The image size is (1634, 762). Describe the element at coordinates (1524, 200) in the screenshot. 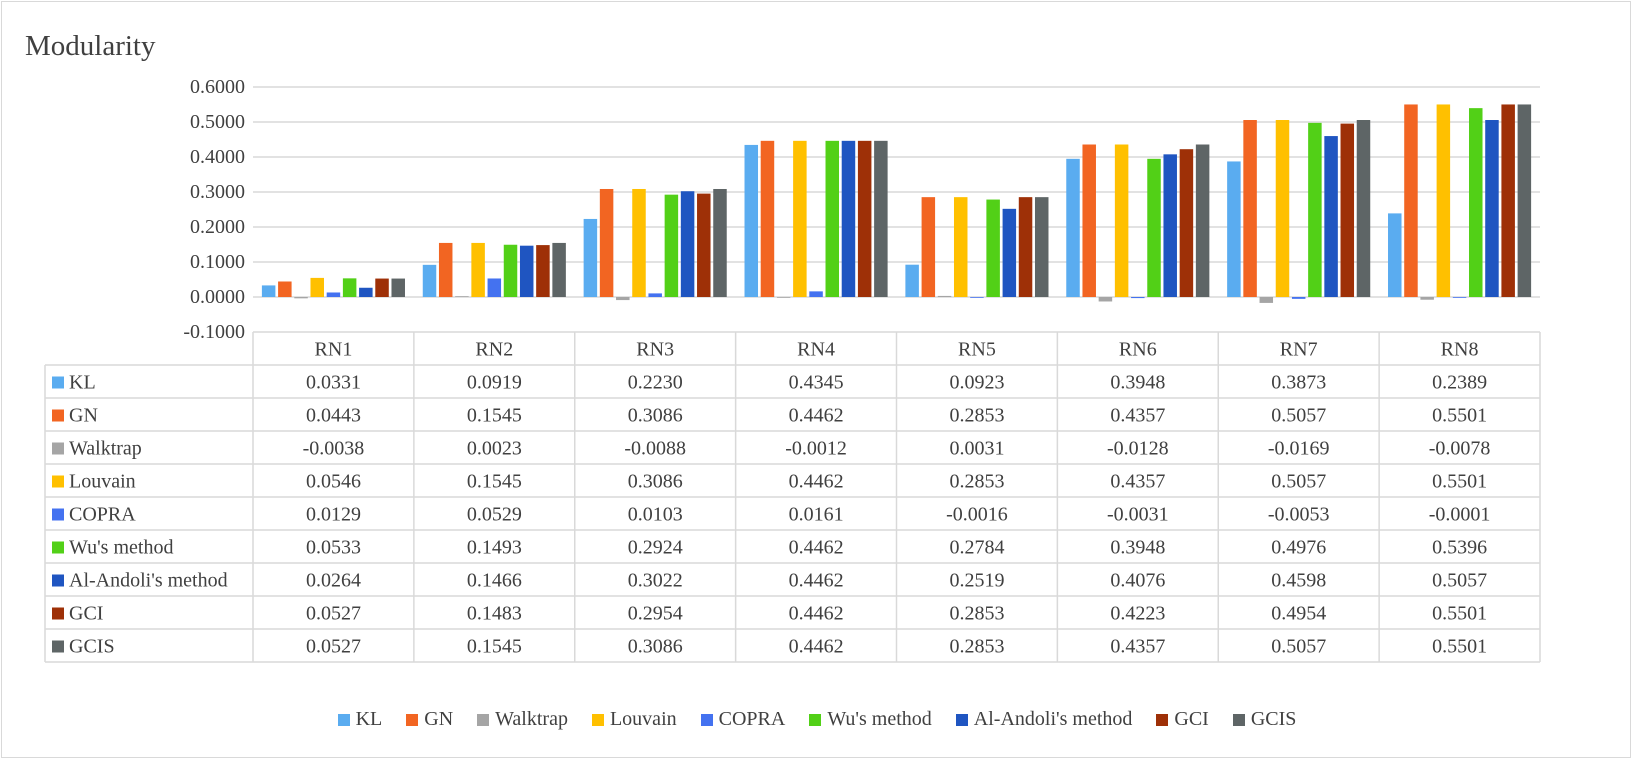

I see `bar-rn8-gcis` at that location.